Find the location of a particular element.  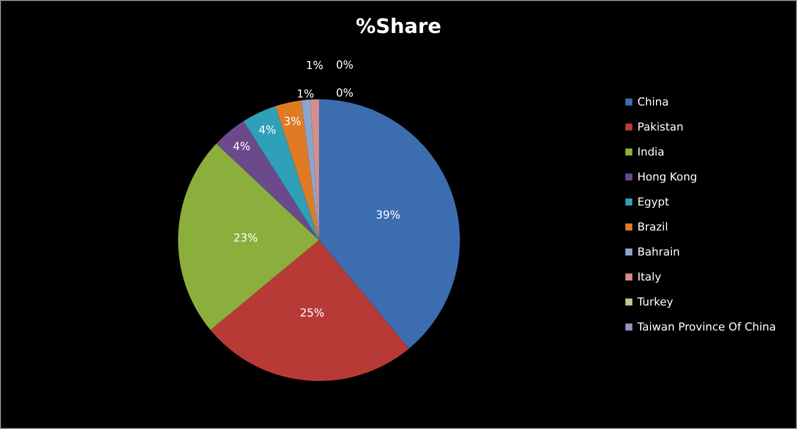

legend-label: China is located at coordinates (653, 102).